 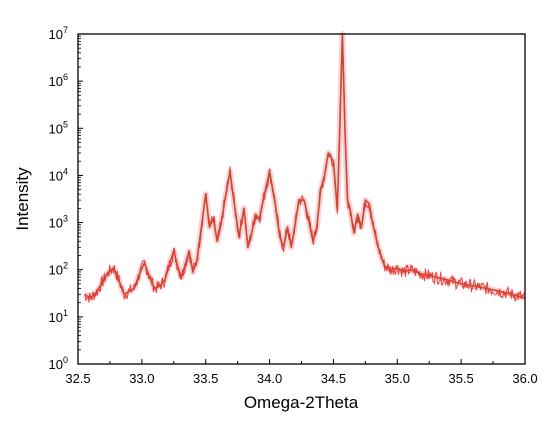 I want to click on y-axis-title: Intensity, so click(x=22, y=199).